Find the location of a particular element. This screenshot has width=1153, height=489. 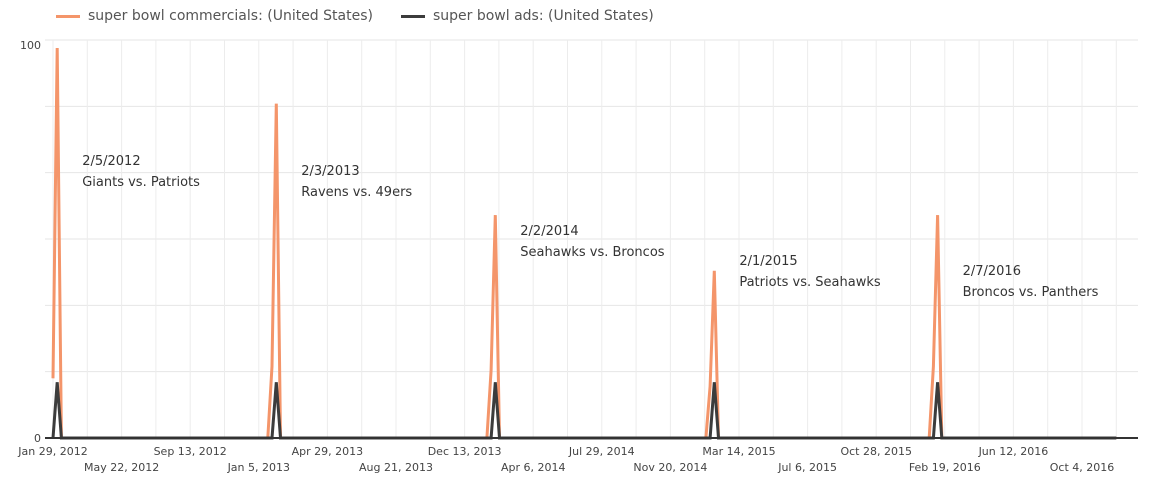

legend-item-commercials: super bowl commercials: (United States) is located at coordinates (214, 16).